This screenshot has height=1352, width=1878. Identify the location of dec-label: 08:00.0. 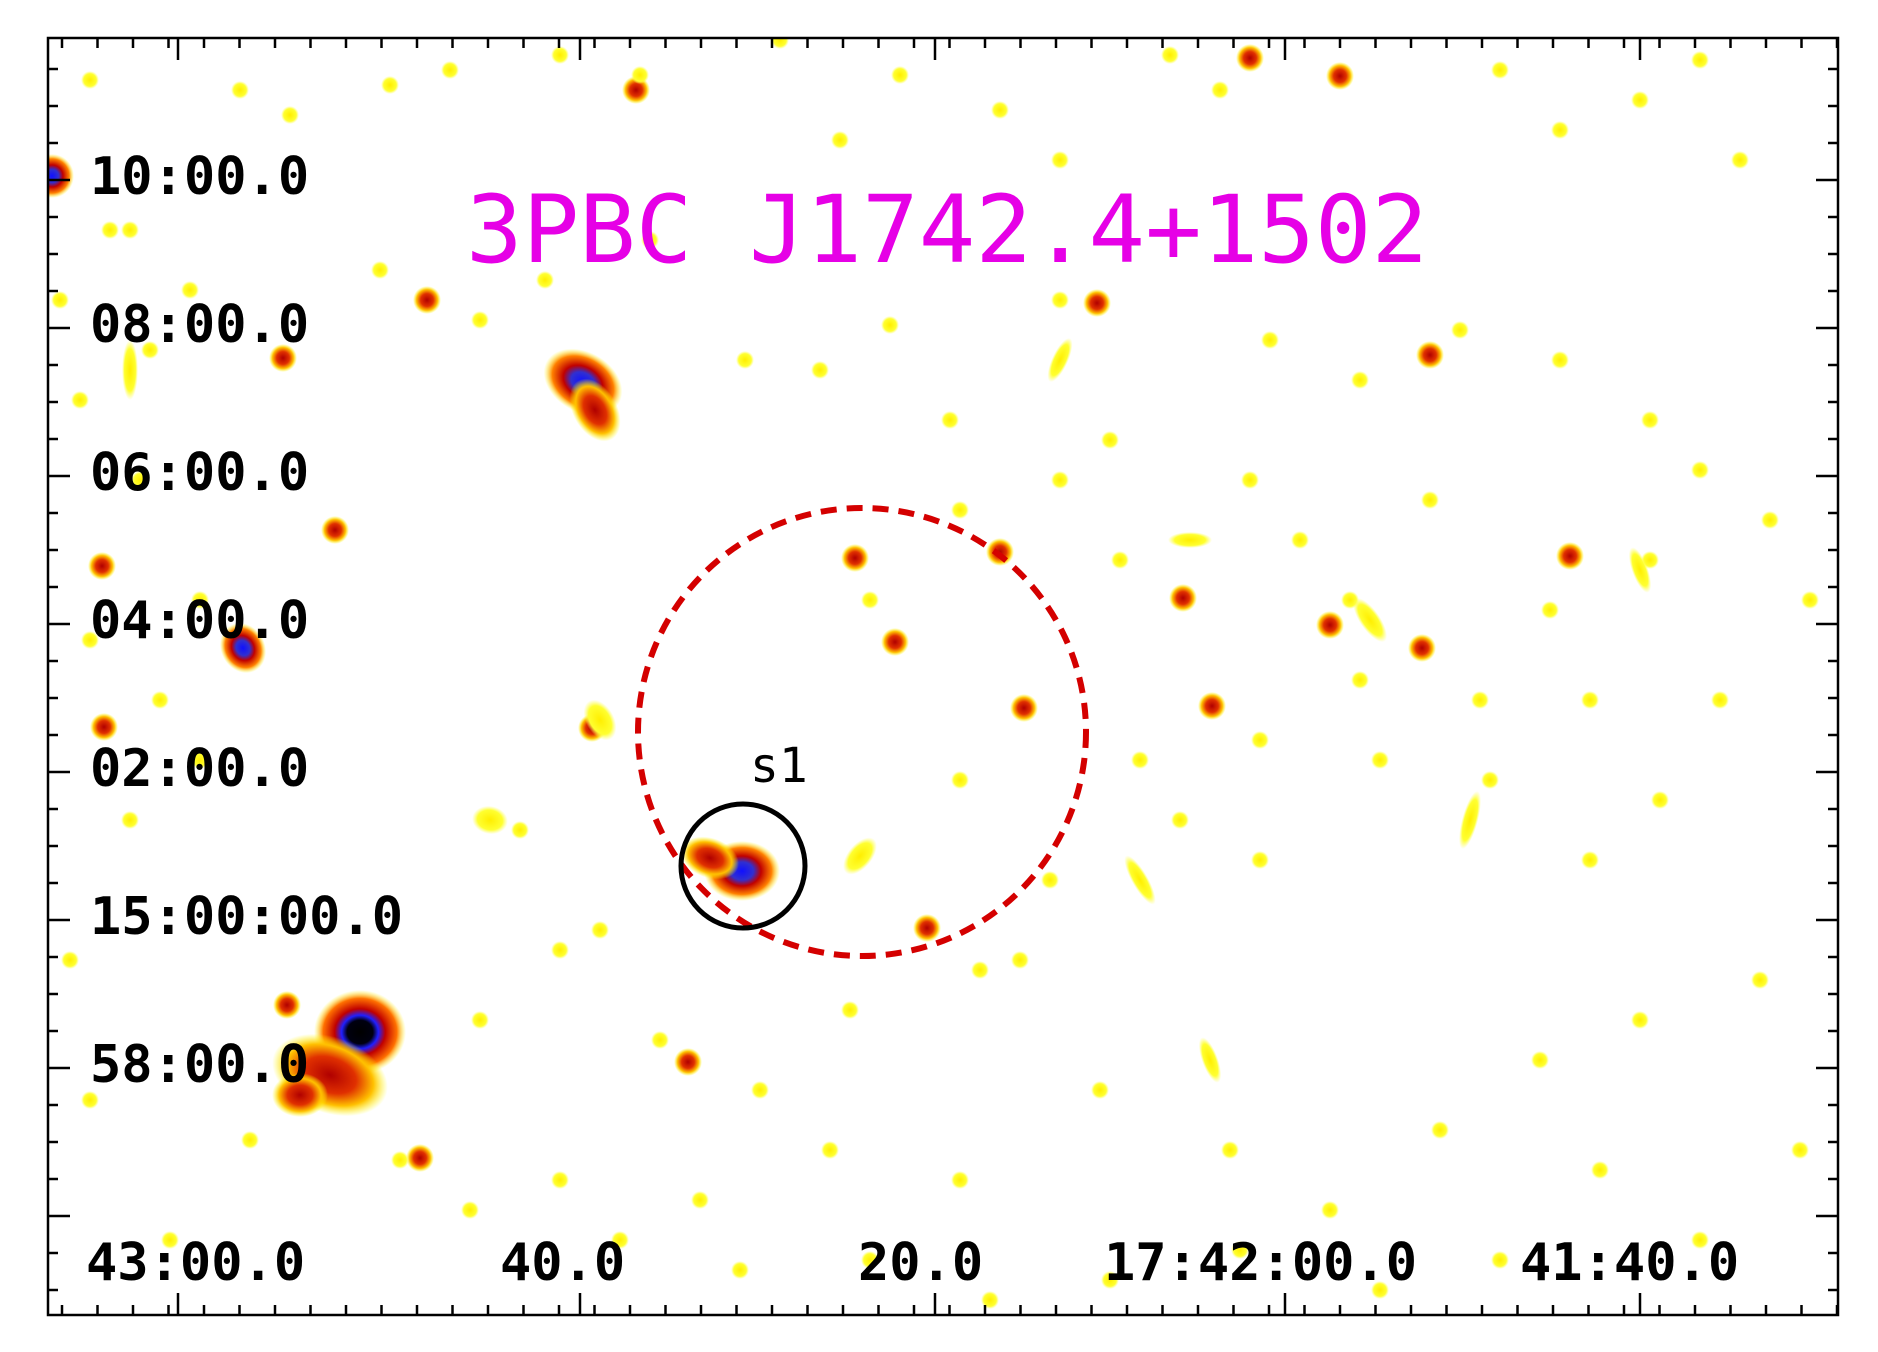
(199, 325).